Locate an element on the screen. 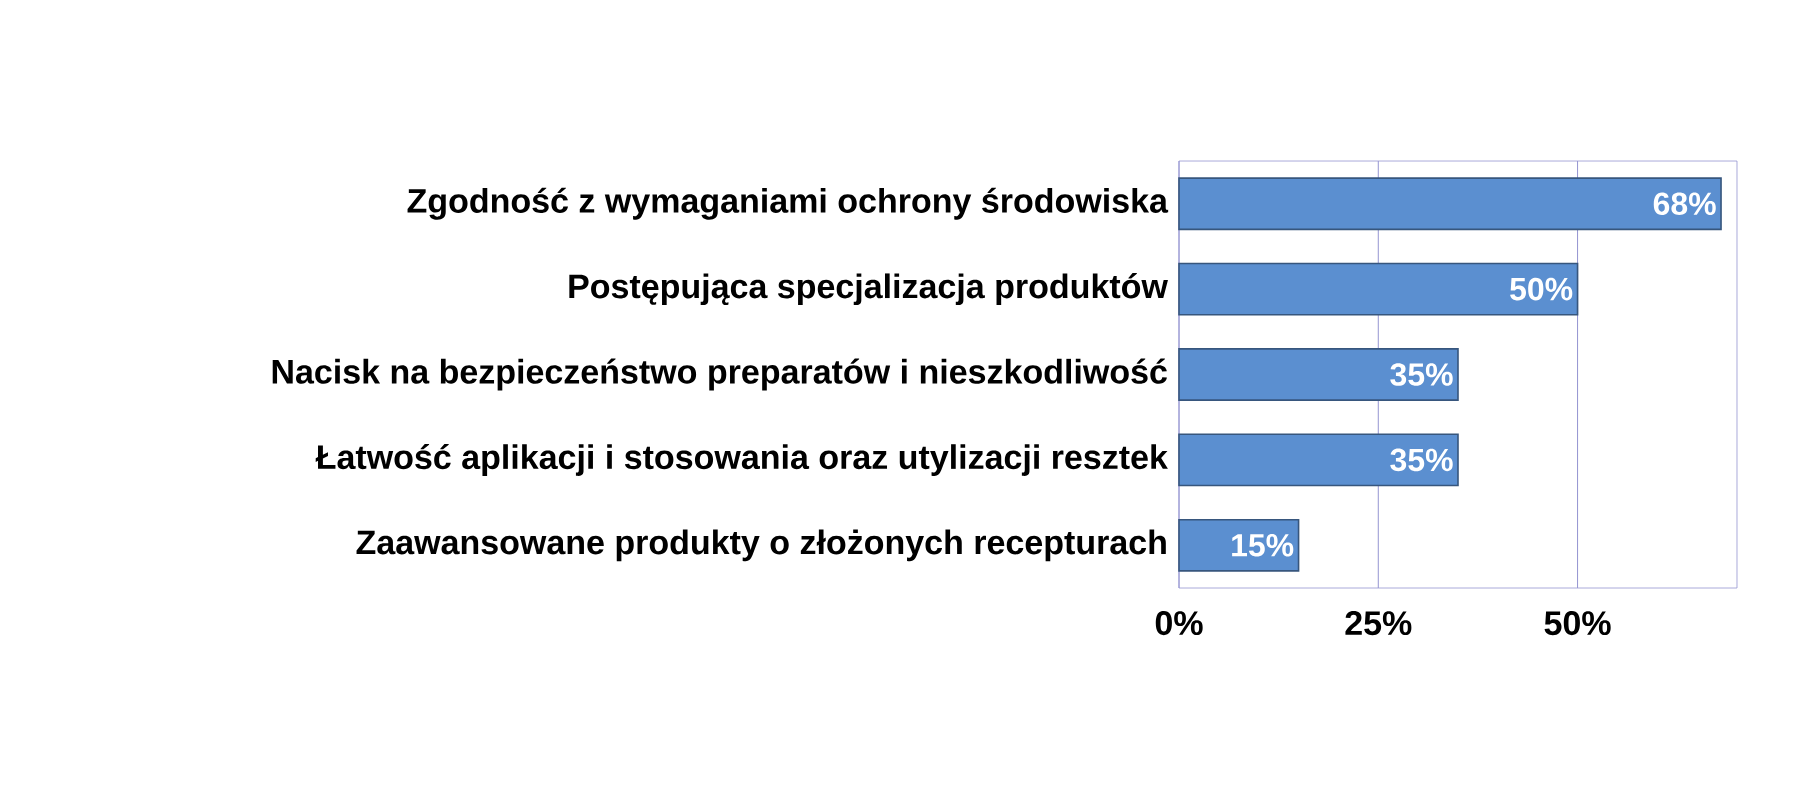  data-label: 68% is located at coordinates (1684, 204).